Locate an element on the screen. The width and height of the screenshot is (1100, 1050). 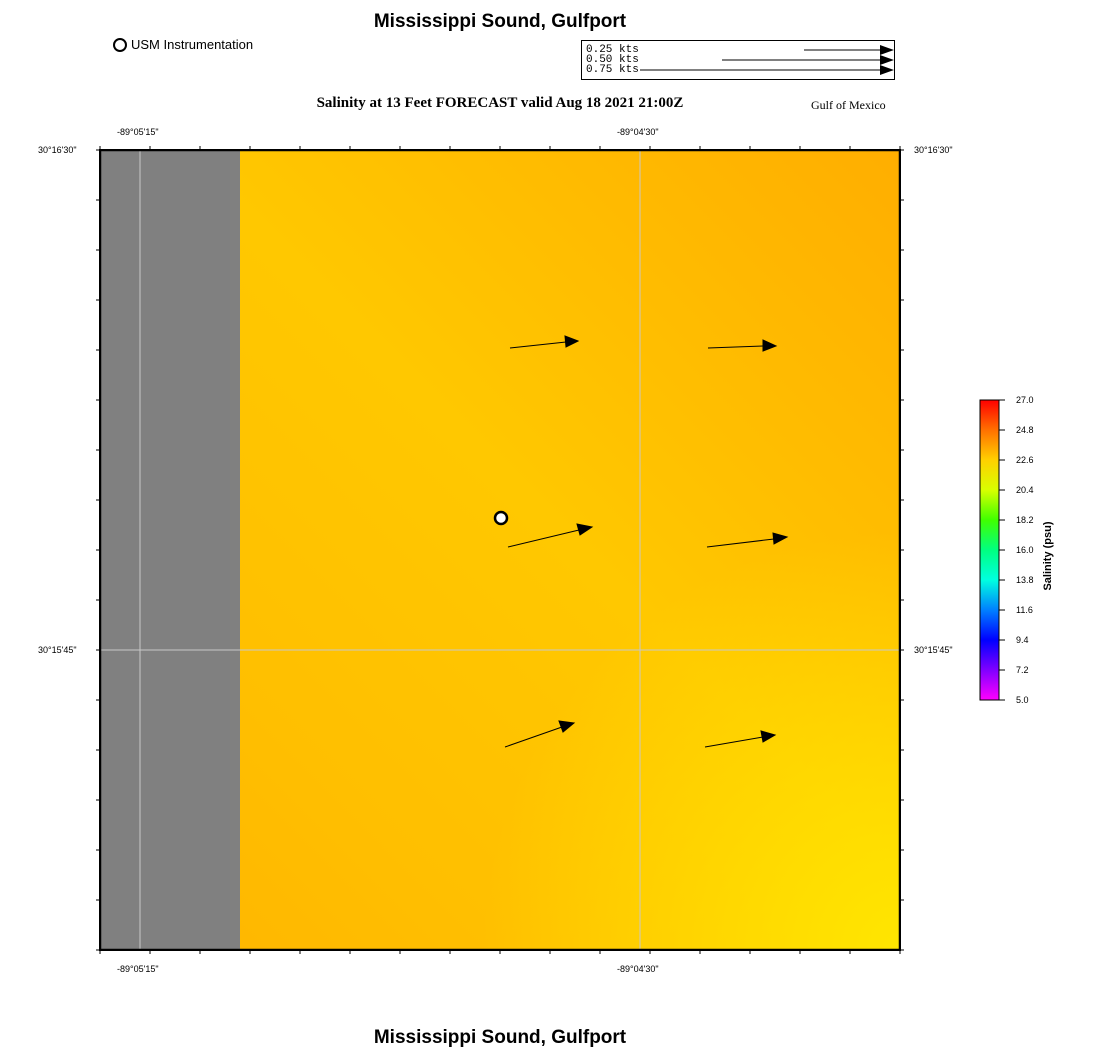
lon-label-bottom-2: -89°04'30" is located at coordinates (638, 969).